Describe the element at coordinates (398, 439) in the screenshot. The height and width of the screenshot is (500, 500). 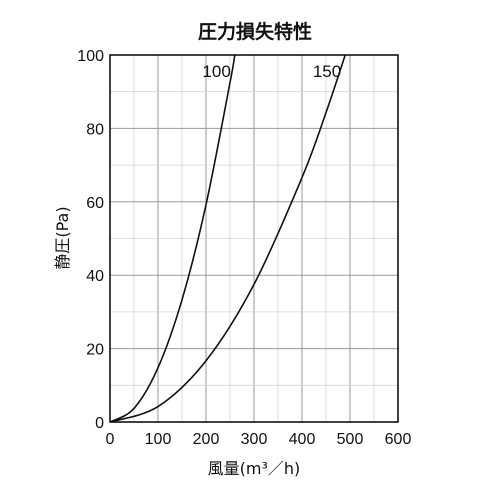
I see `x-tick-label: 600` at that location.